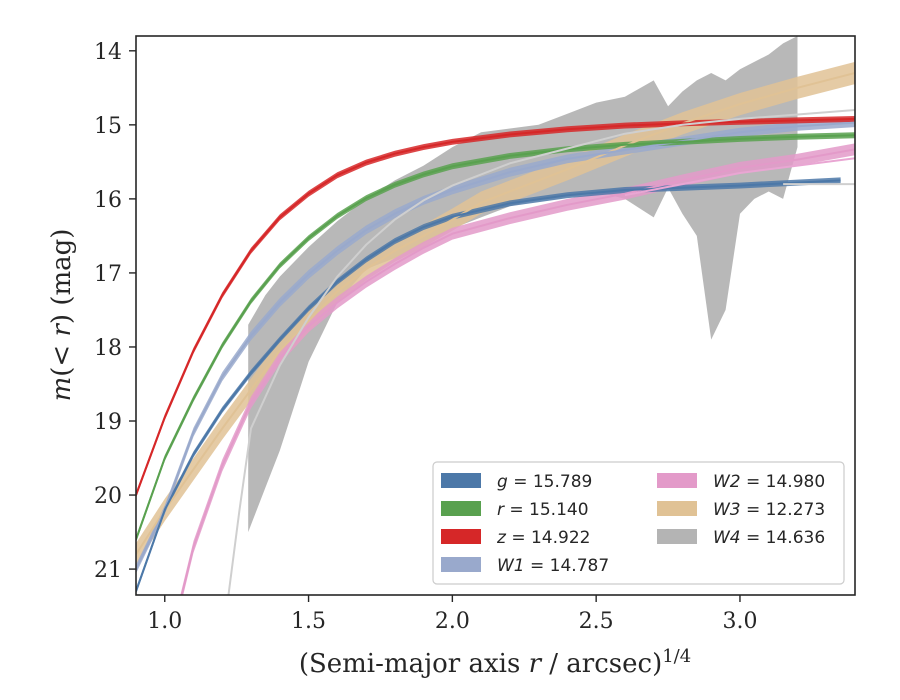 The height and width of the screenshot is (700, 900). What do you see at coordinates (739, 621) in the screenshot?
I see `x-tick-label: 3.0` at bounding box center [739, 621].